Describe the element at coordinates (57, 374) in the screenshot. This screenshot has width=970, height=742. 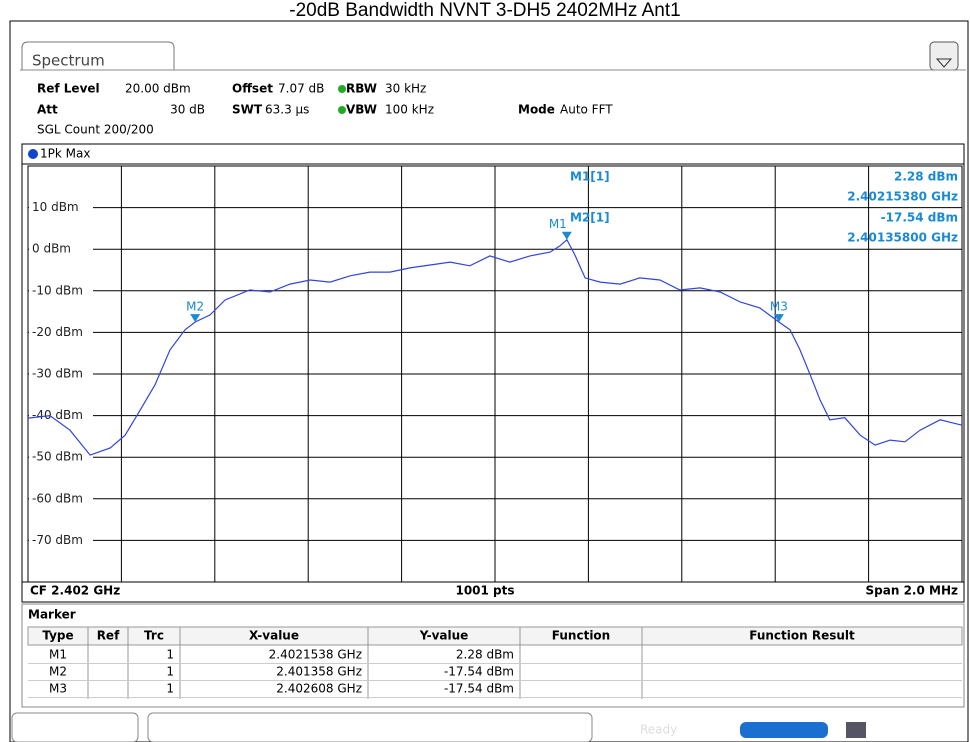
I see `y-tick-label: -30 dBm` at that location.